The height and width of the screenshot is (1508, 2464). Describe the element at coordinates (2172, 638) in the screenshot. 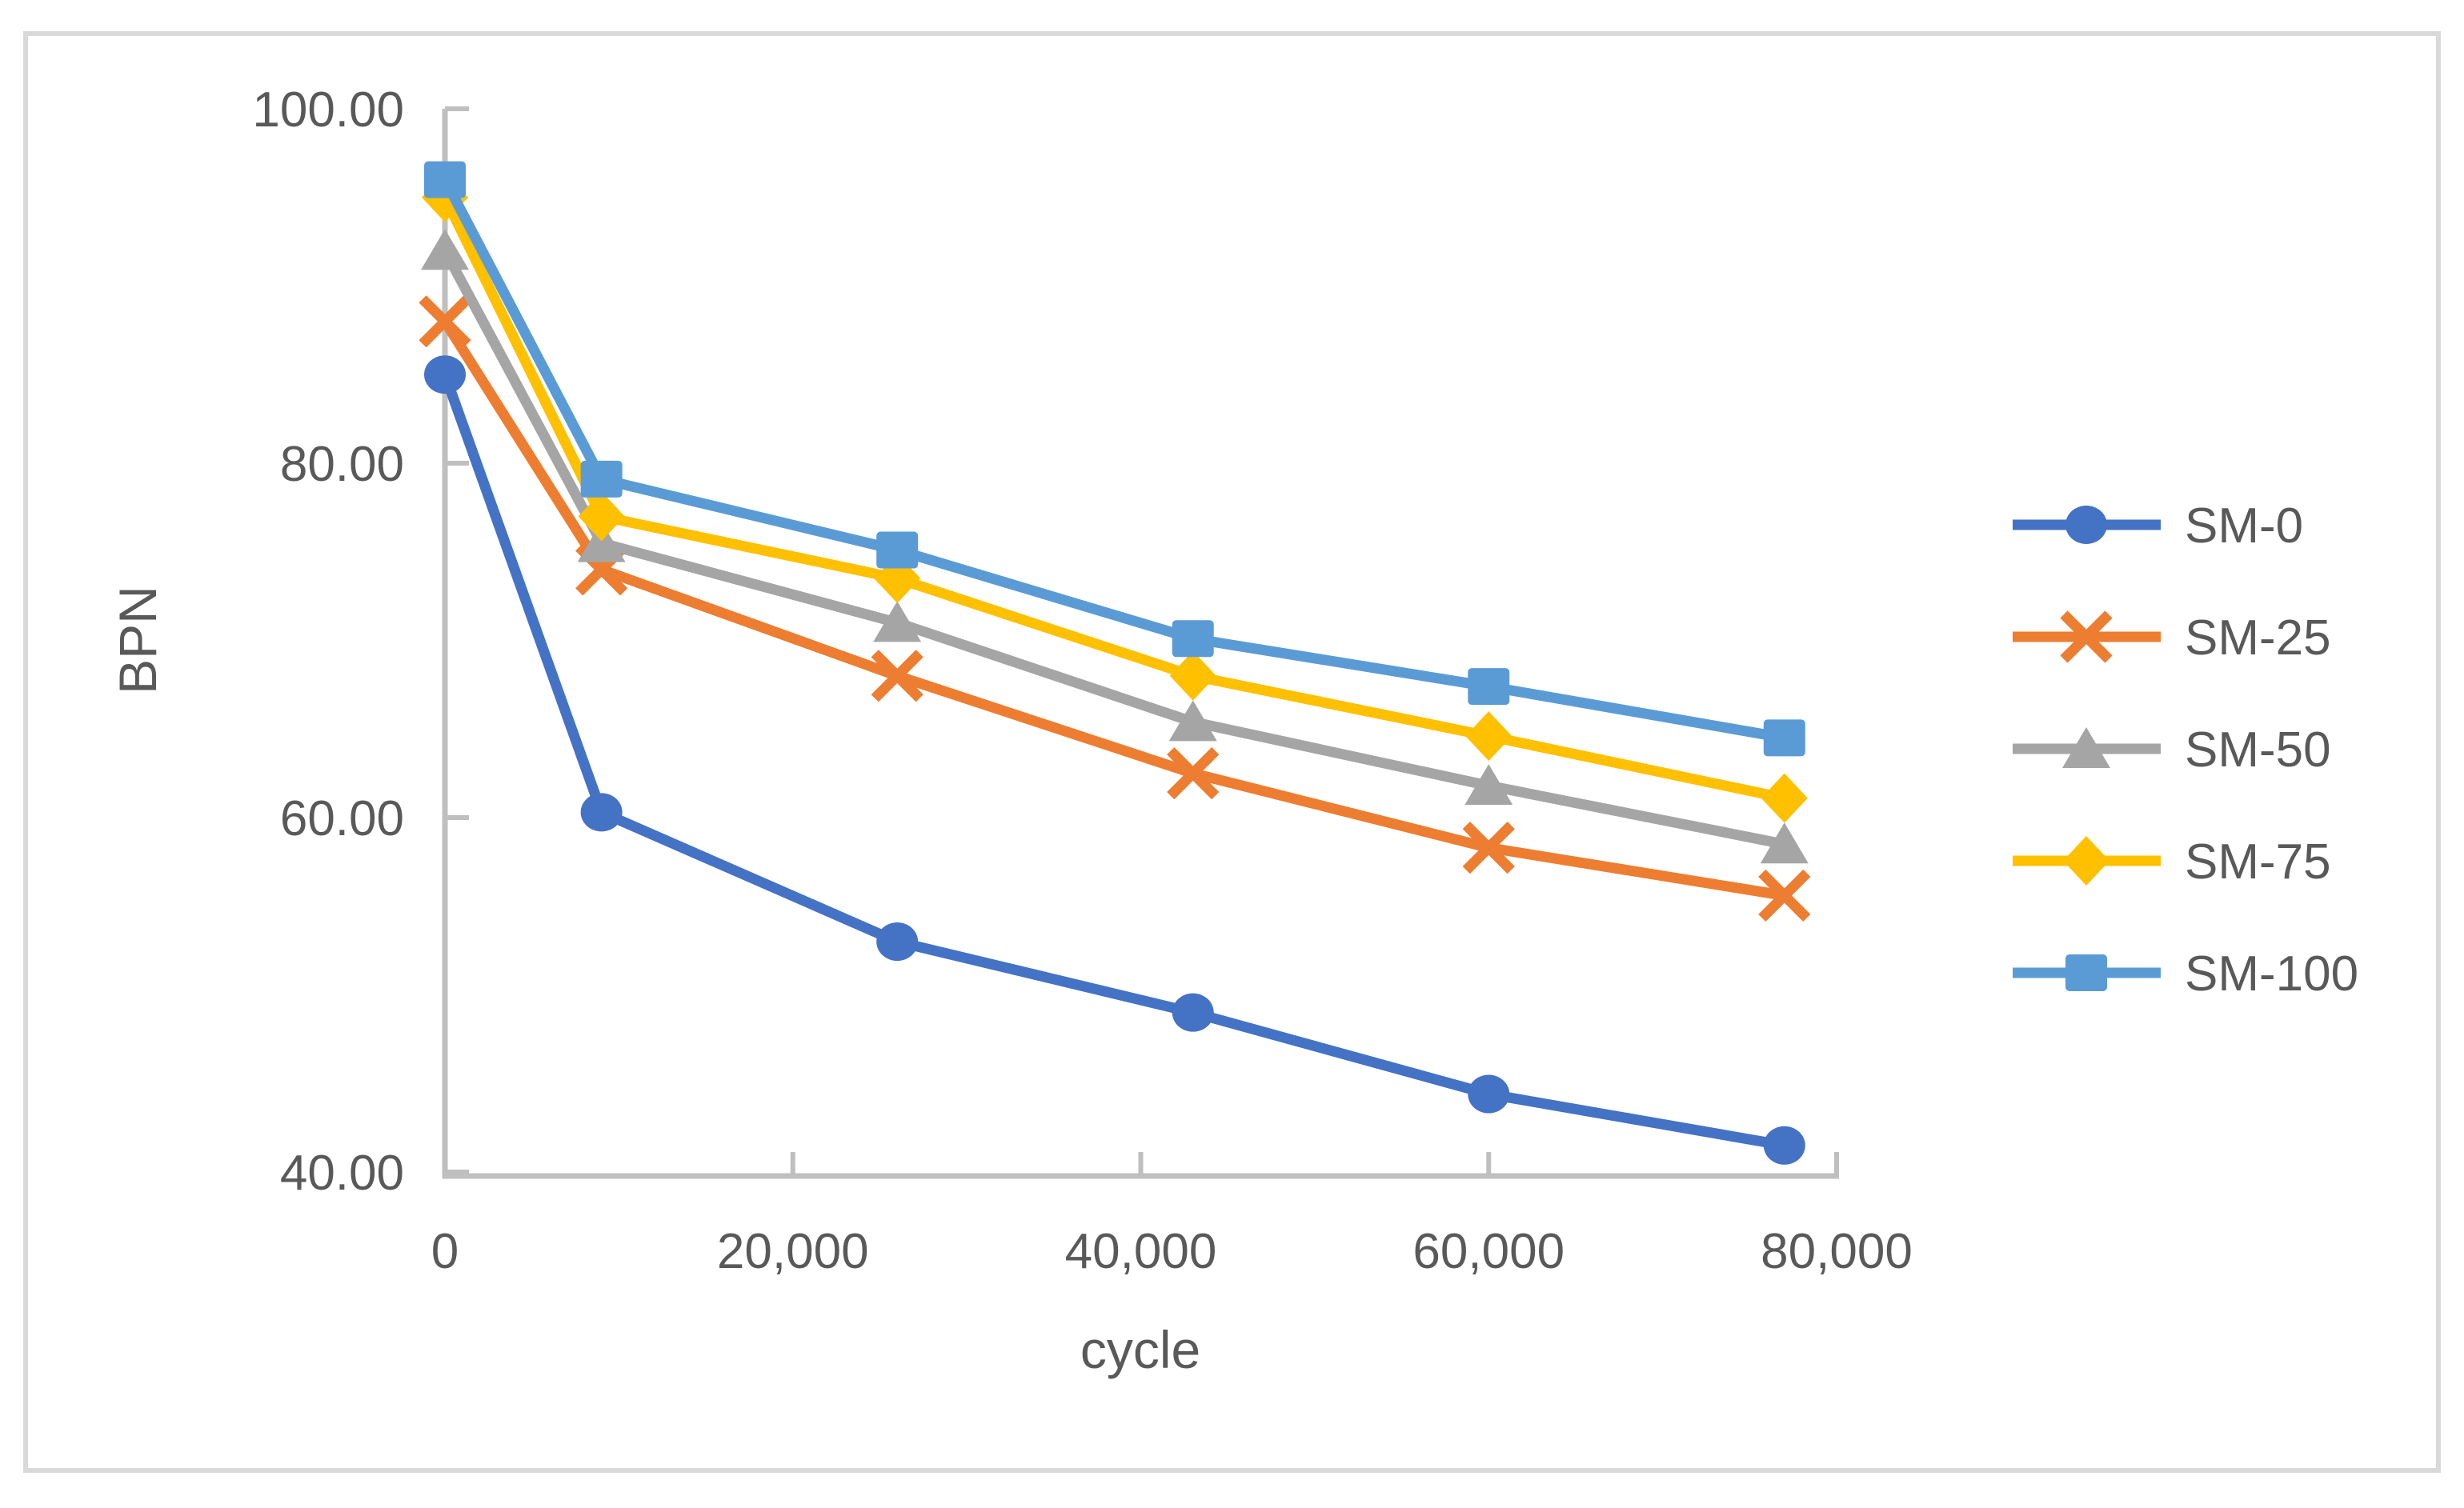

I see `legend-item-sm-25: SM-25` at that location.